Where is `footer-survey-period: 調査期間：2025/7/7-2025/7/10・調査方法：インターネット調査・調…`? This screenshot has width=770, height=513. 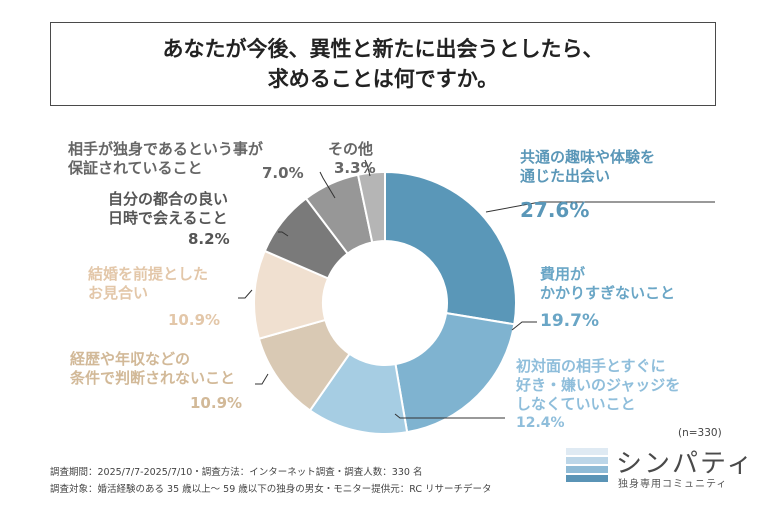
footer-survey-period: 調査期間：2025/7/7-2025/7/10・調査方法：インターネット調査・調… is located at coordinates (236, 472).